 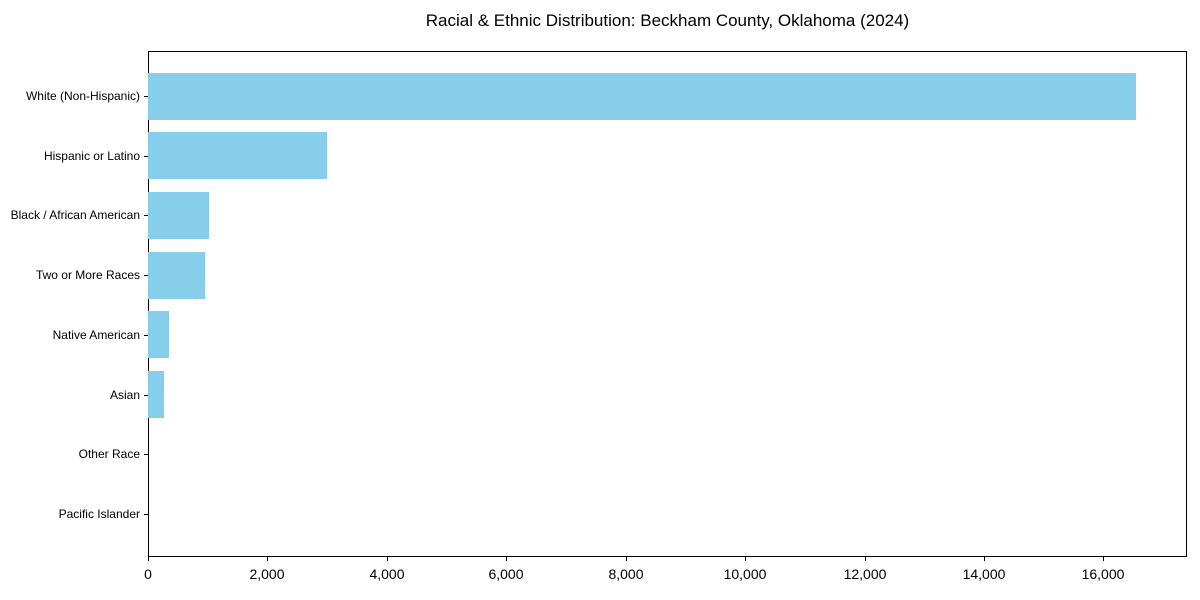 I want to click on y-tick-label: Two or More Races, so click(x=87, y=275).